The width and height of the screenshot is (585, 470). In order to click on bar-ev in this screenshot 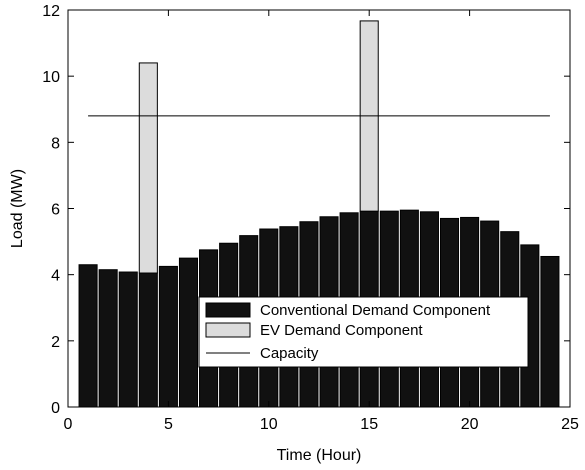, I will do `click(148, 168)`.